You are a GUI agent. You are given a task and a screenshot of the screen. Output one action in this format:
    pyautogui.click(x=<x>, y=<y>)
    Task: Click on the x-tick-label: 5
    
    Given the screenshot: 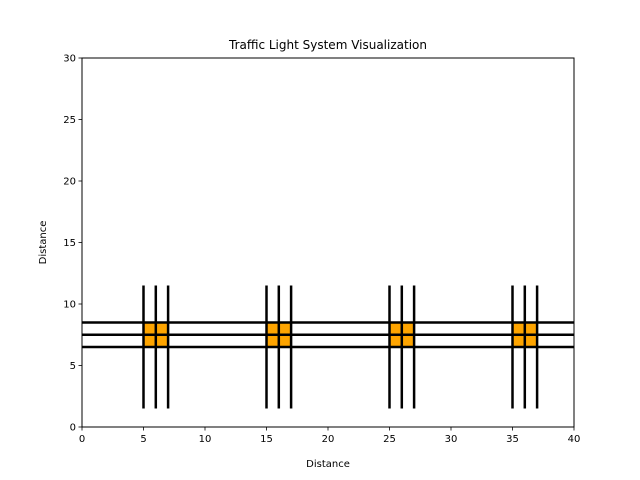 What is the action you would take?
    pyautogui.click(x=143, y=439)
    